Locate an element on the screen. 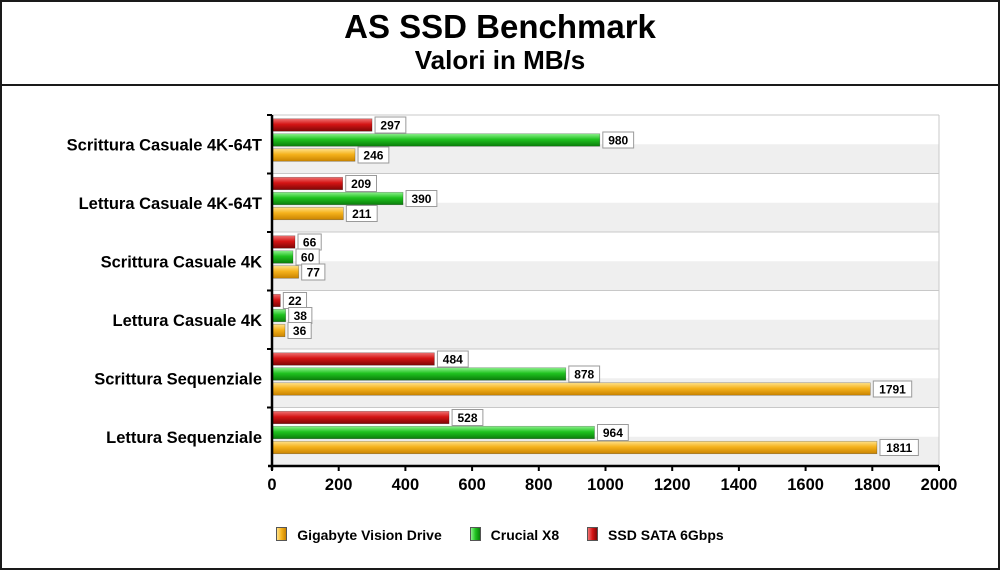 This screenshot has width=1000, height=570. value-label-ssd-sata-6gbps-lettura-casuale-4k-64t: 209 is located at coordinates (361, 184).